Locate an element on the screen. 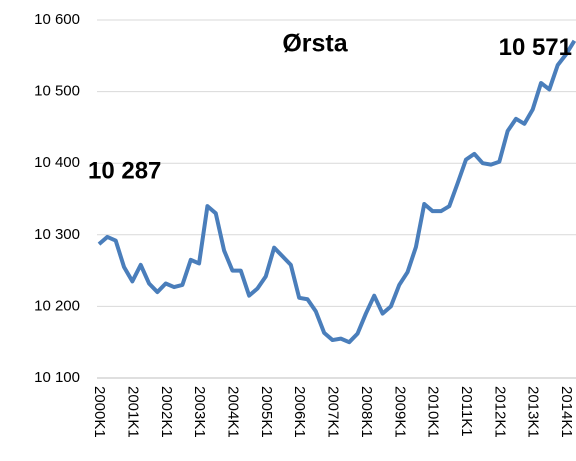 Image resolution: width=576 pixels, height=461 pixels. data-label: 10 287 is located at coordinates (124, 170).